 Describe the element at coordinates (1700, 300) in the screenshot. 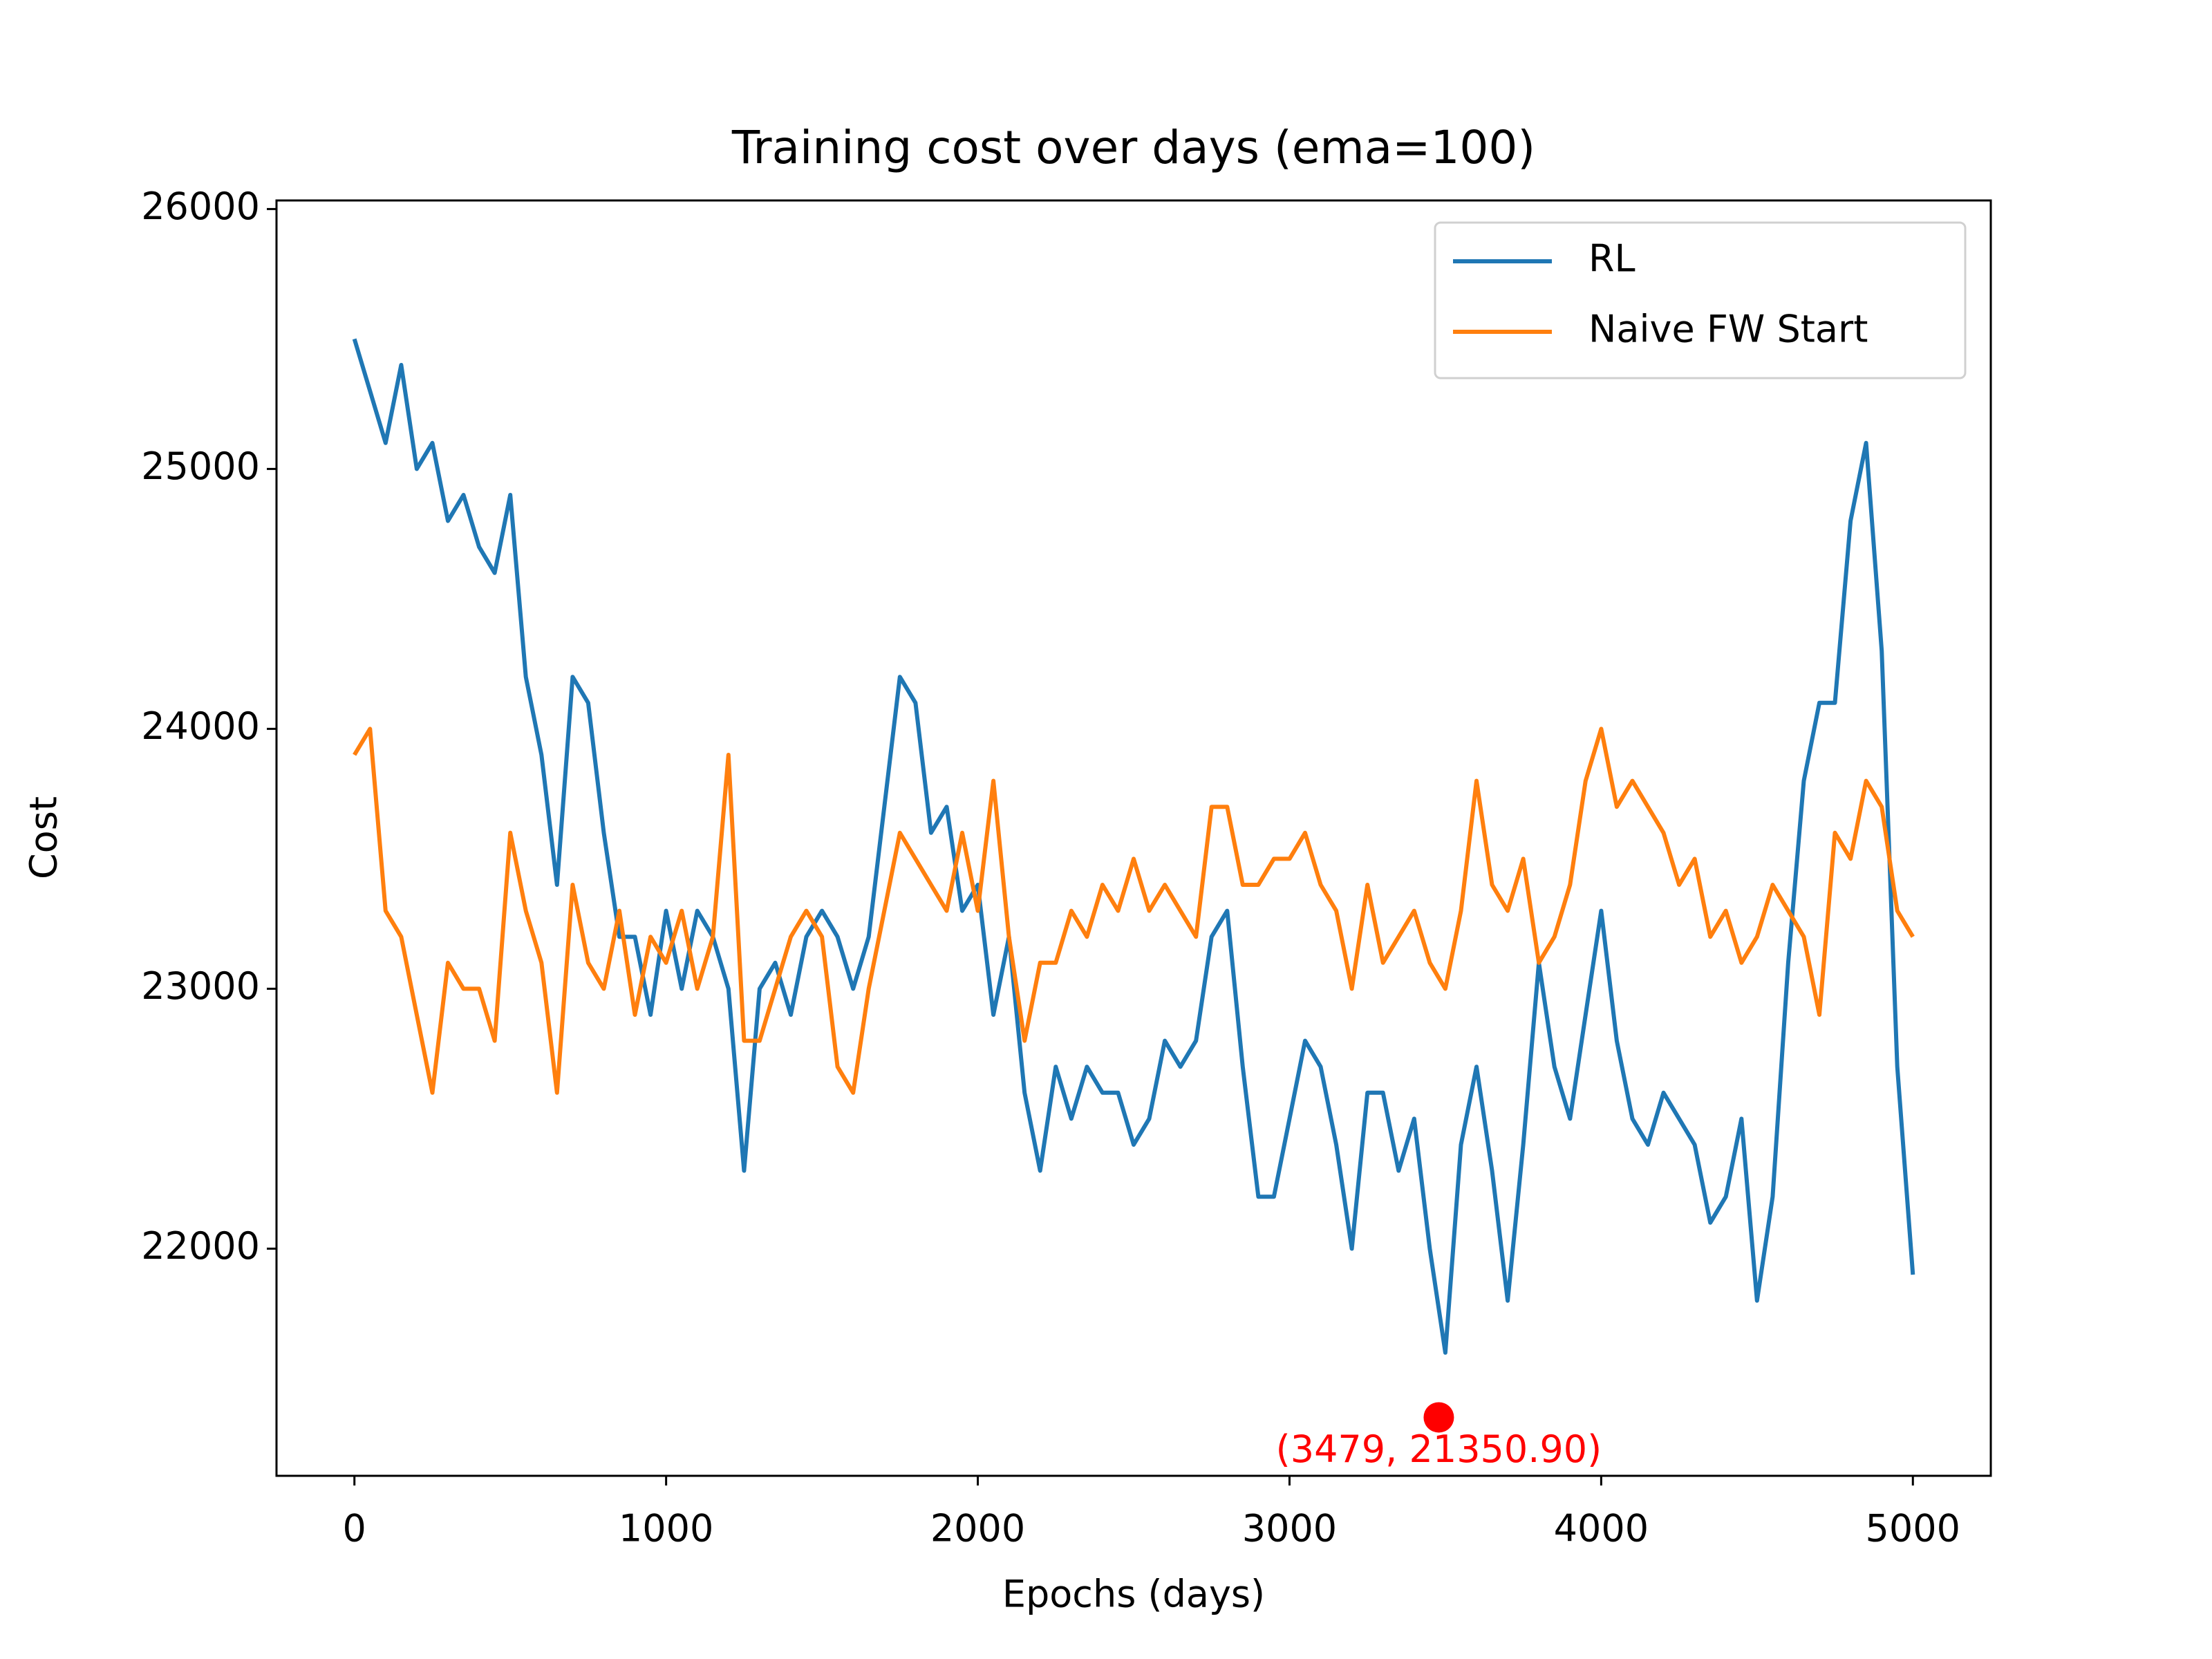

I see `legend-box` at that location.